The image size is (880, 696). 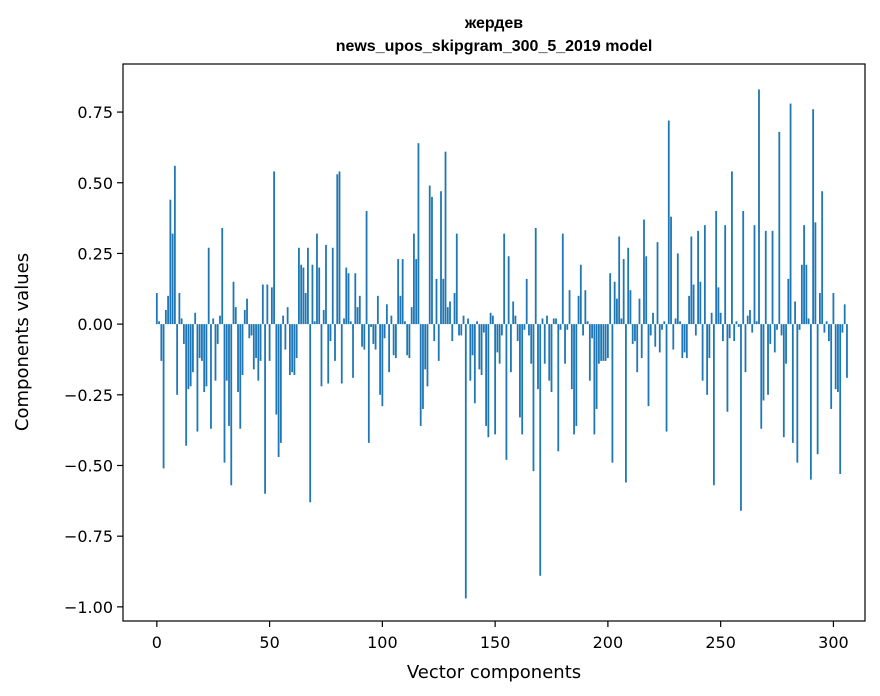 What do you see at coordinates (494, 672) in the screenshot?
I see `x-axis-label: Vector components` at bounding box center [494, 672].